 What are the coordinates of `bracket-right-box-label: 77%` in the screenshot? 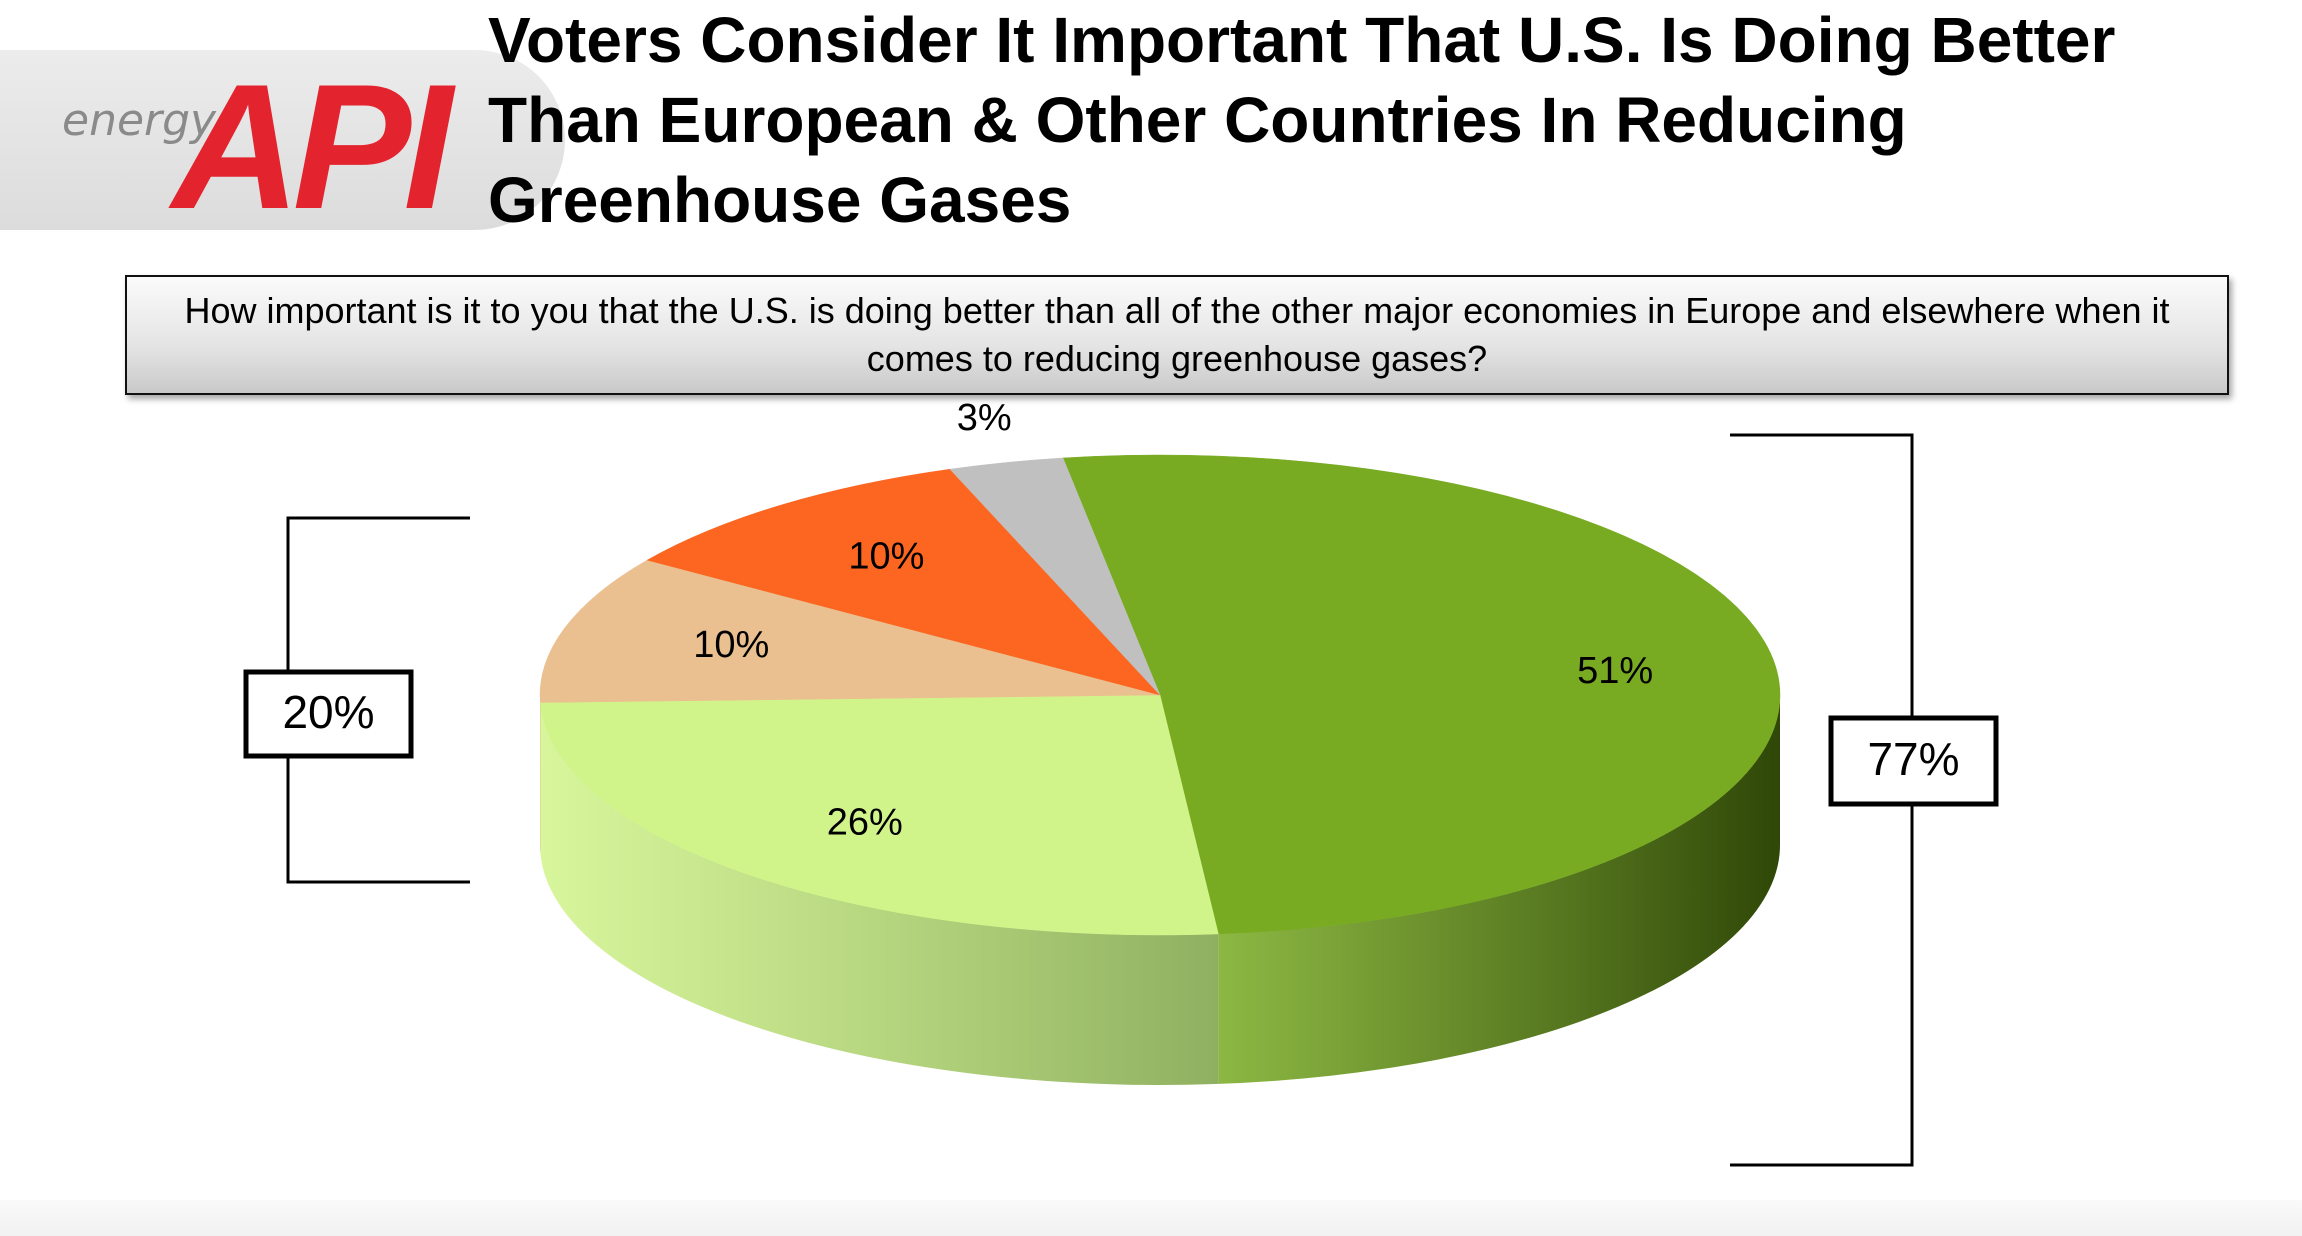 It's located at (1913, 759).